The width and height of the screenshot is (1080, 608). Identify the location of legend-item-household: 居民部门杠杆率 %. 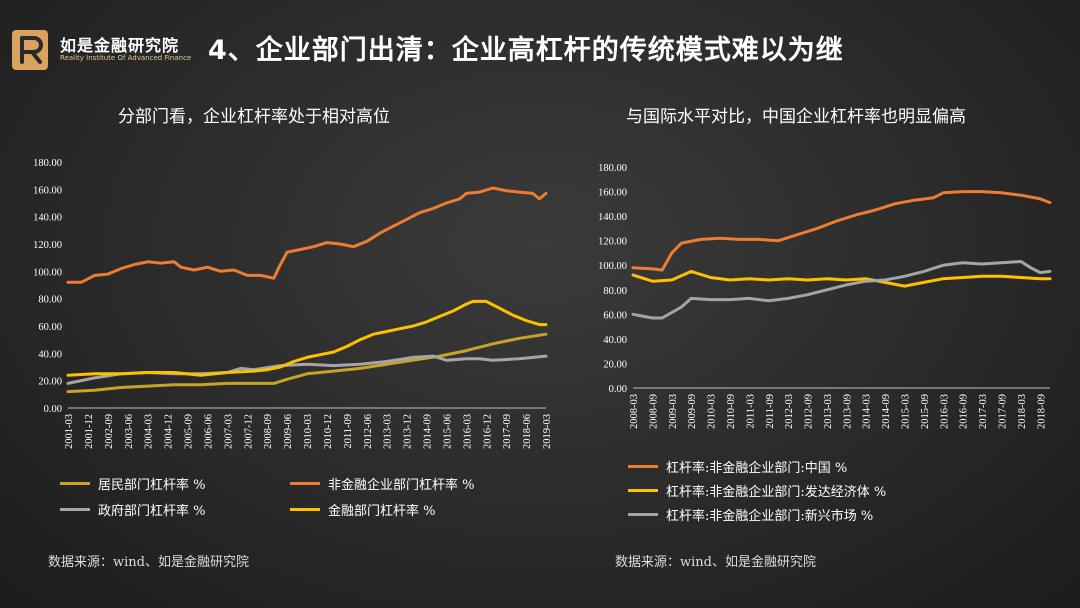
(133, 483).